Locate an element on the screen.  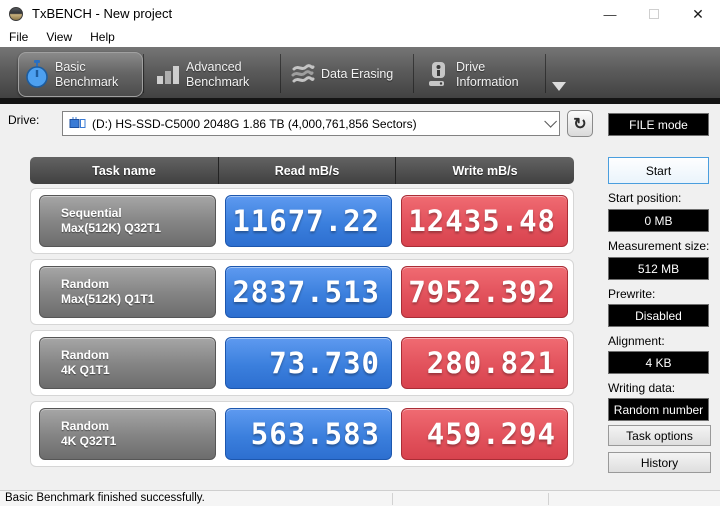
minimize-icon: — is located at coordinates (610, 14).